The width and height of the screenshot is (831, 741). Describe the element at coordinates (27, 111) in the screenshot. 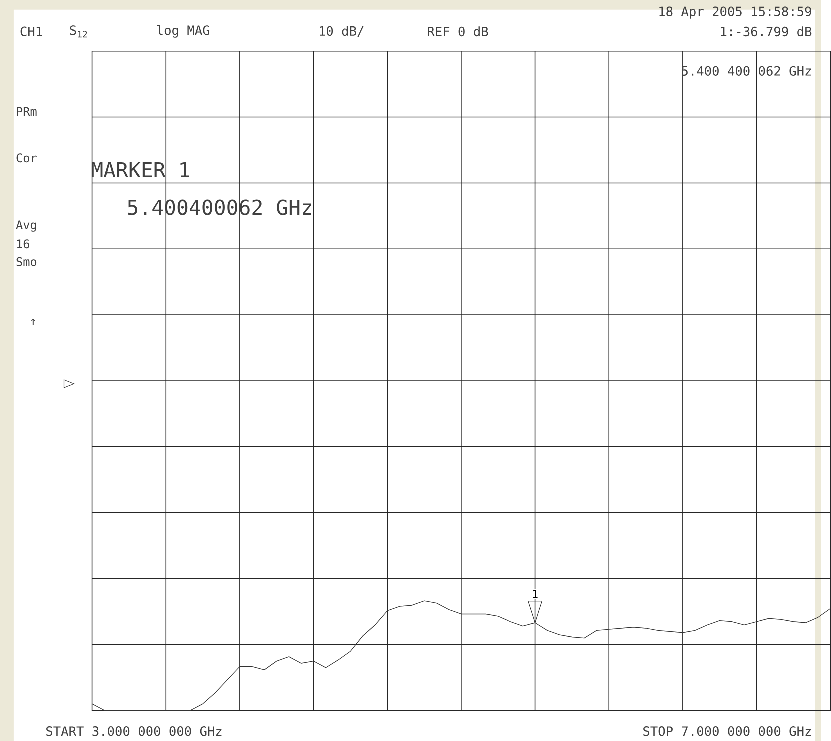

I see `text: PRm` at that location.